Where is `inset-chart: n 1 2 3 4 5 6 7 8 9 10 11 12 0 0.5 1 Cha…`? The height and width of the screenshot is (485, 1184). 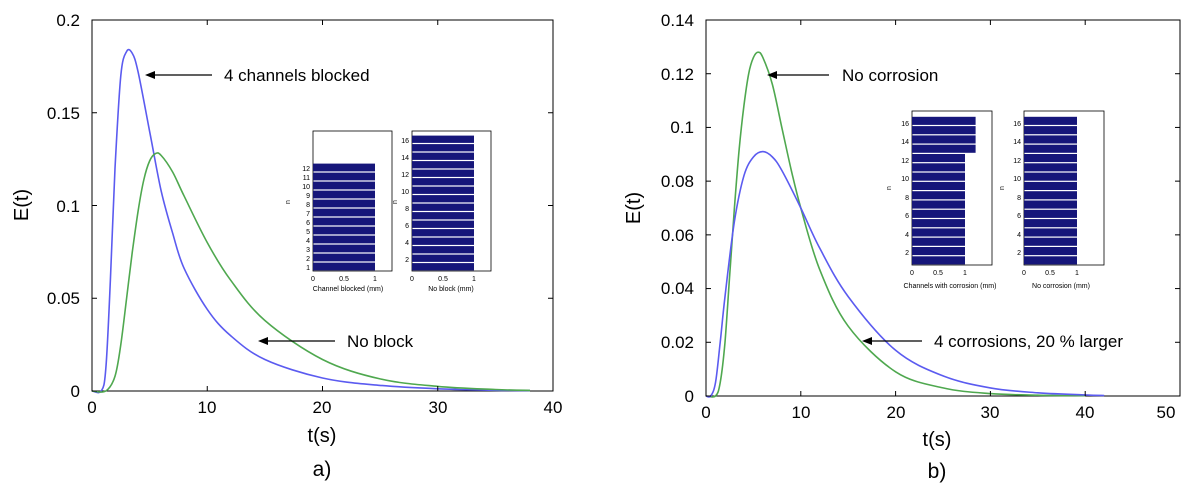
inset-chart: n 1 2 3 4 5 6 7 8 9 10 11 12 0 0.5 1 Cha… is located at coordinates (339, 211).